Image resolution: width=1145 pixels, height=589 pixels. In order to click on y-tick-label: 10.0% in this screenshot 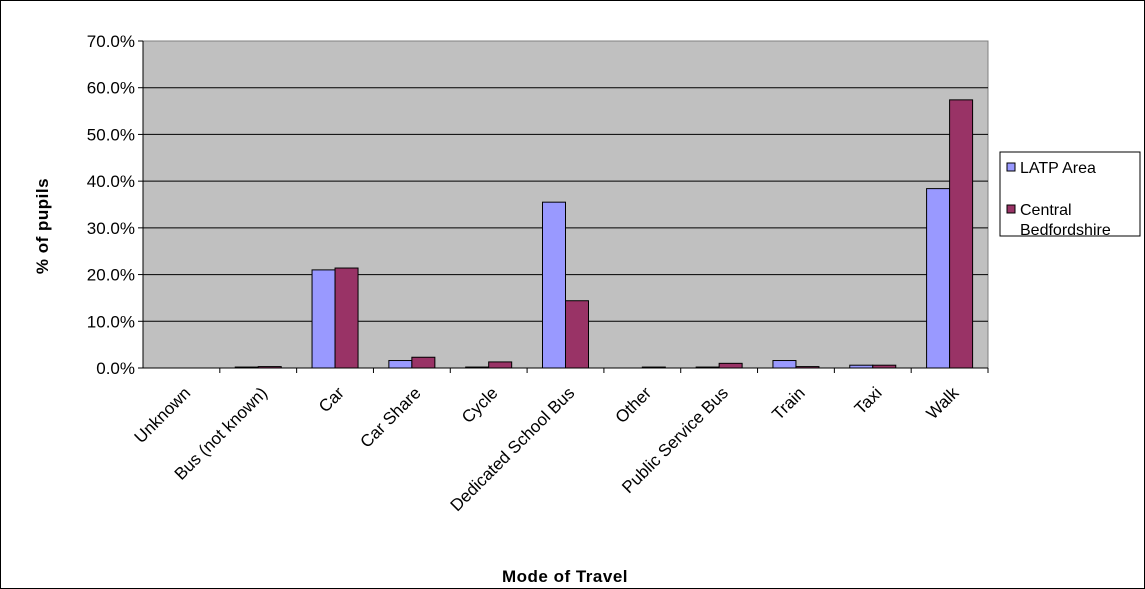, I will do `click(111, 321)`.